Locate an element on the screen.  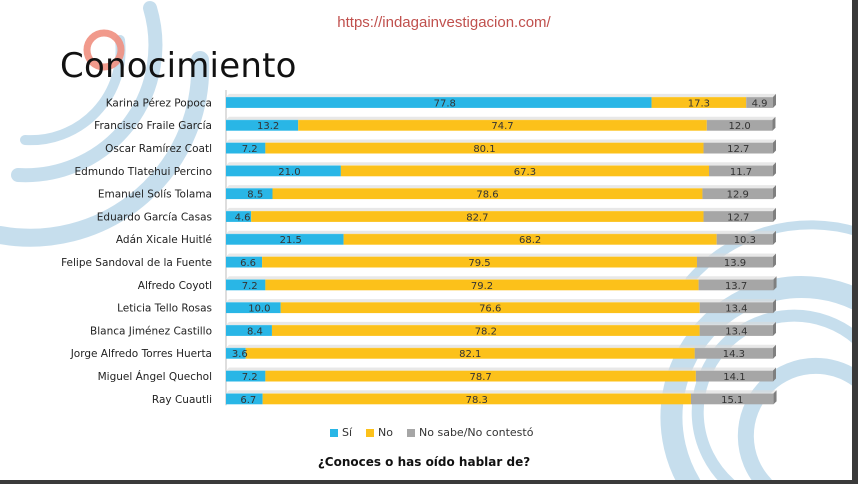
data-label-no: 79.2 is located at coordinates (482, 286).